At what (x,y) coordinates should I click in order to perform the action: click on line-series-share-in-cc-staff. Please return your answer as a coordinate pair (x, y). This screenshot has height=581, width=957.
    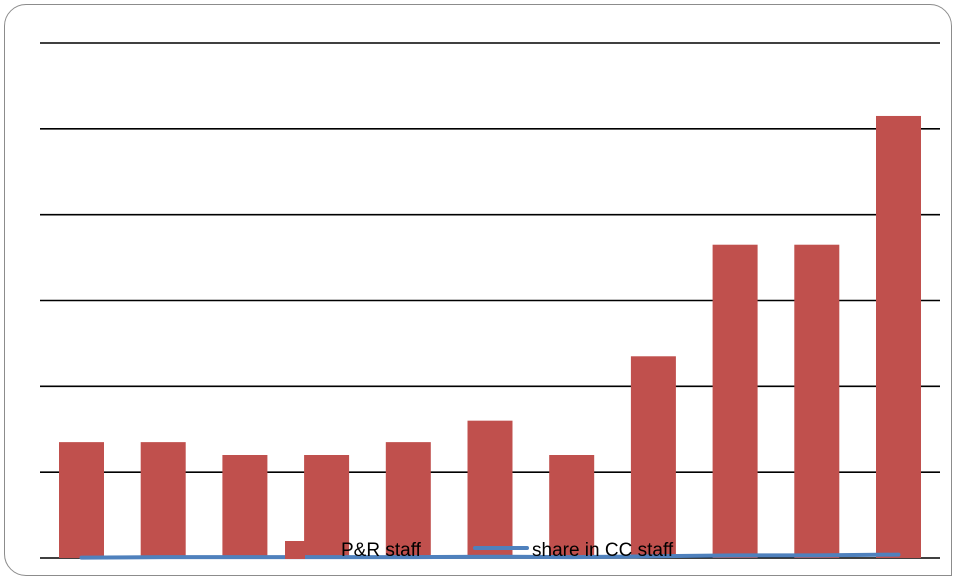
    Looking at the image, I should click on (490, 556).